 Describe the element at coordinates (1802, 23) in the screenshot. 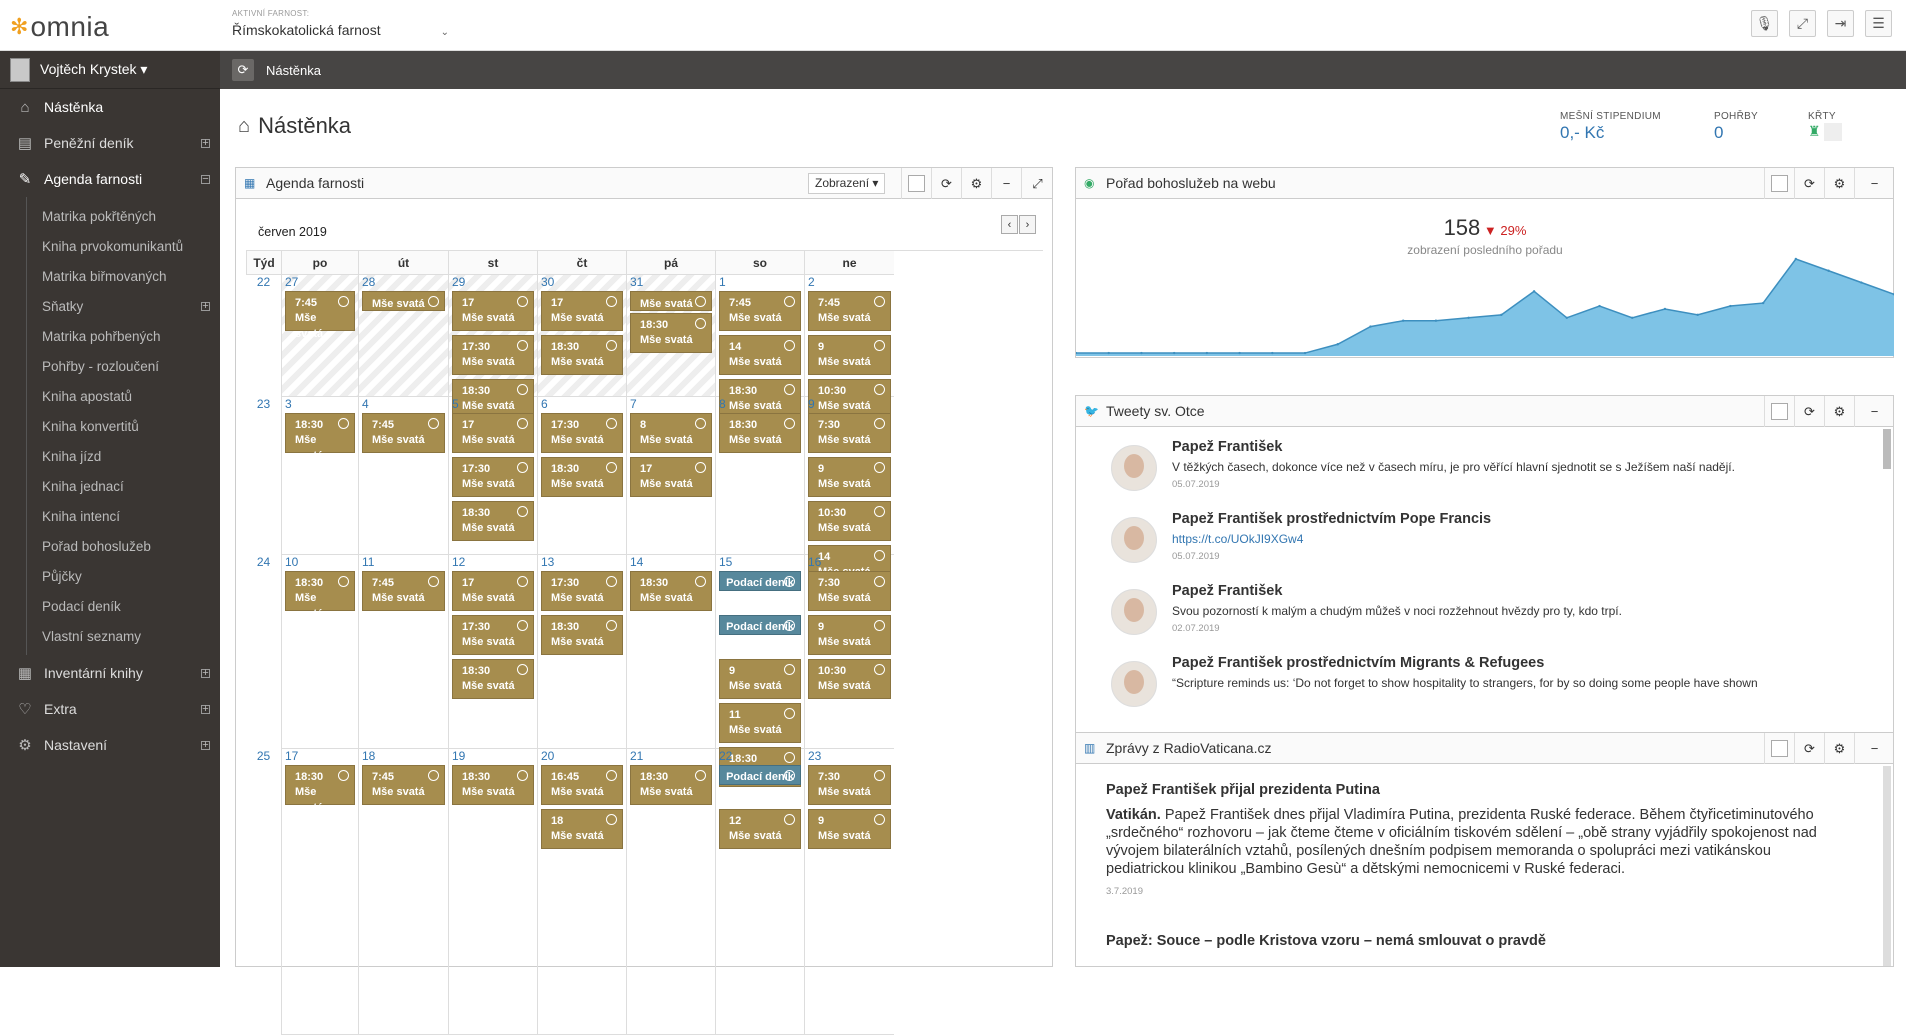

I see `fullscreen-button: ⤢` at that location.